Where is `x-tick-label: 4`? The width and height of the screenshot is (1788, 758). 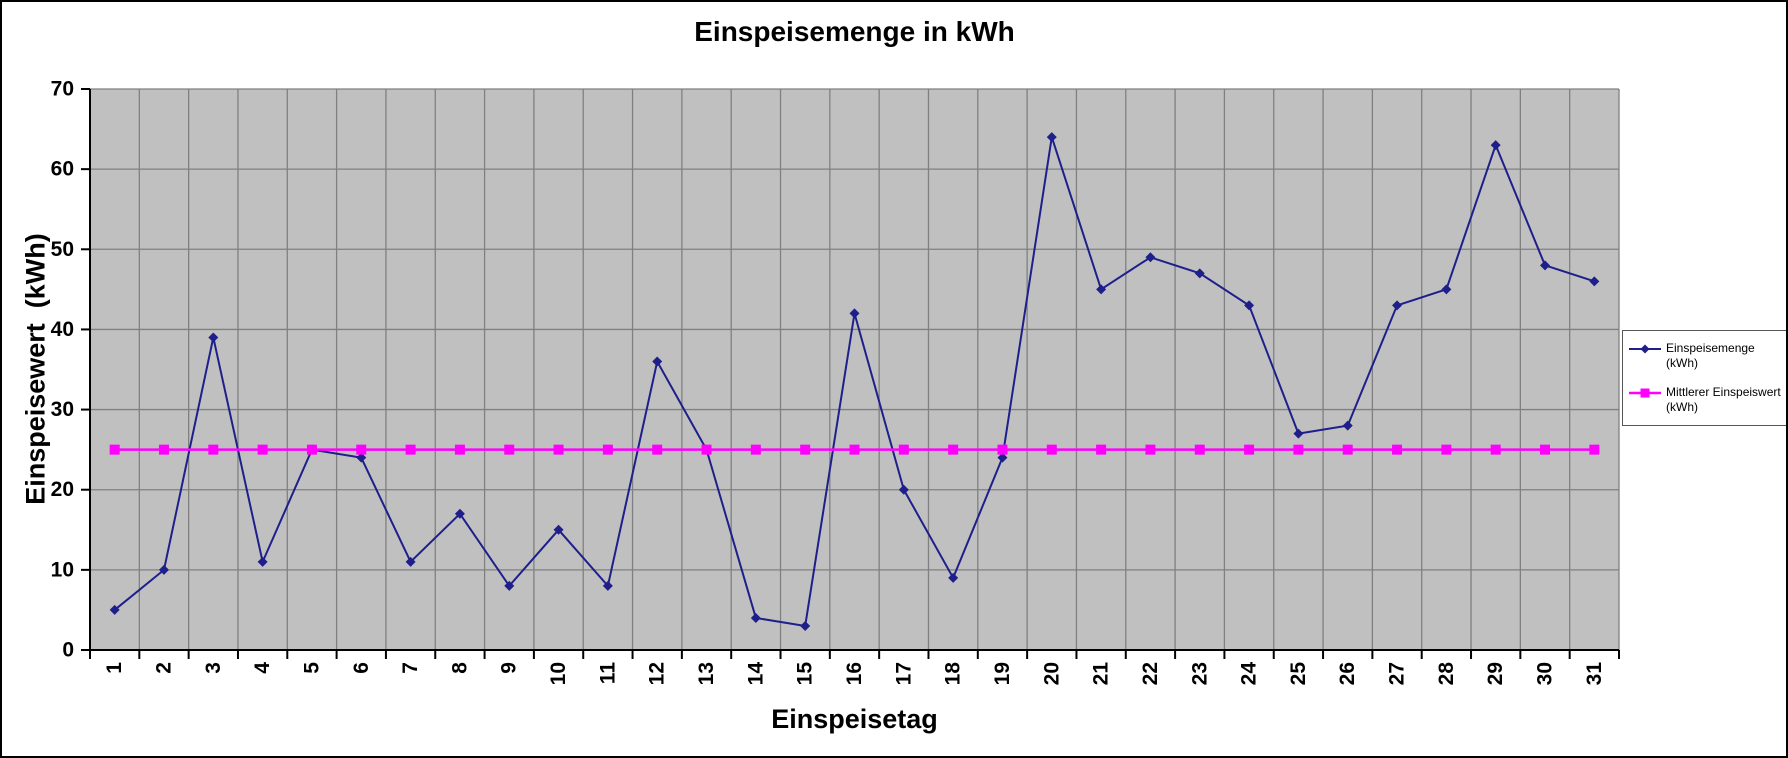 x-tick-label: 4 is located at coordinates (262, 668).